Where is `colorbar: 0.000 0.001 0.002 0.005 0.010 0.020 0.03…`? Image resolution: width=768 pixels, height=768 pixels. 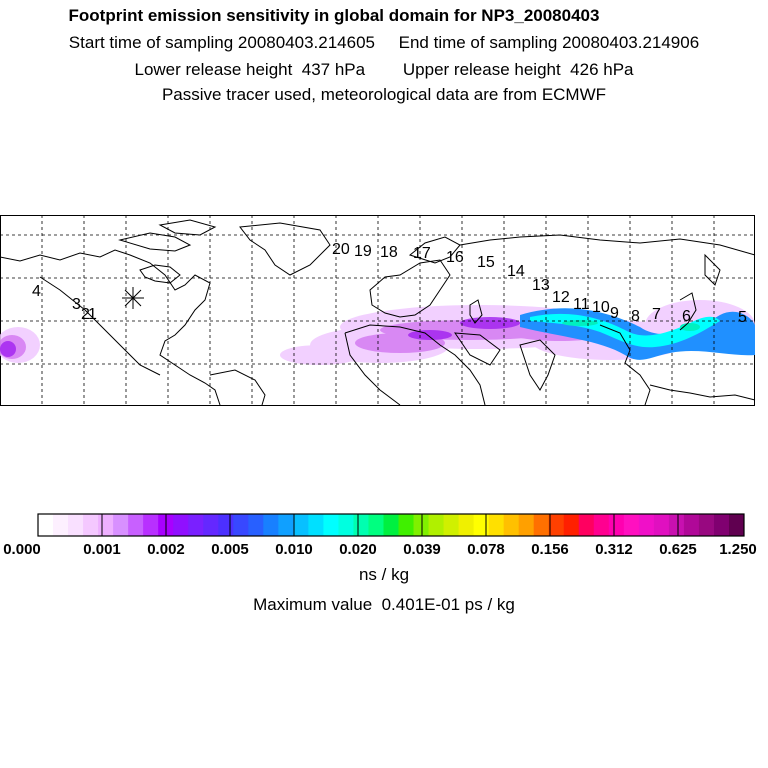 colorbar: 0.000 0.001 0.002 0.005 0.010 0.020 0.03… is located at coordinates (380, 535).